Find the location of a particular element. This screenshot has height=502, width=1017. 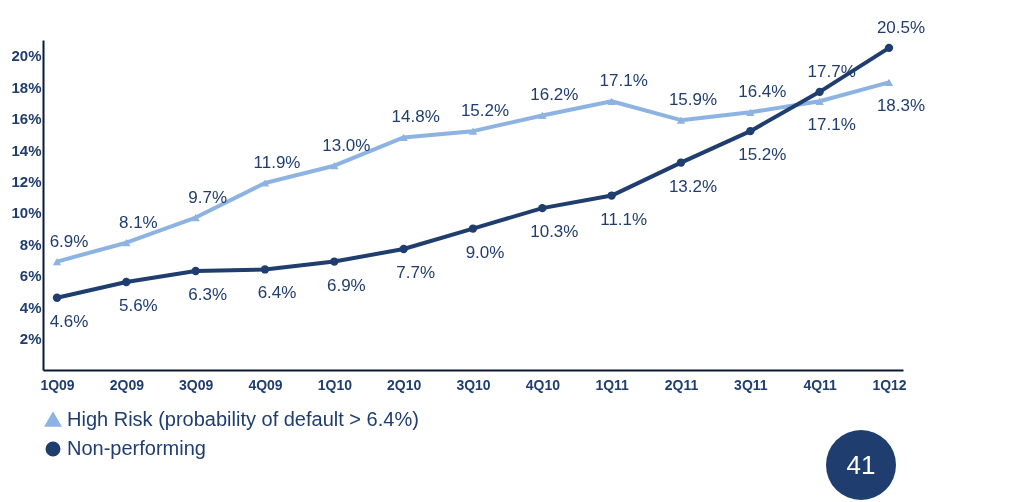

x-tick-label: 4Q09 is located at coordinates (265, 384).